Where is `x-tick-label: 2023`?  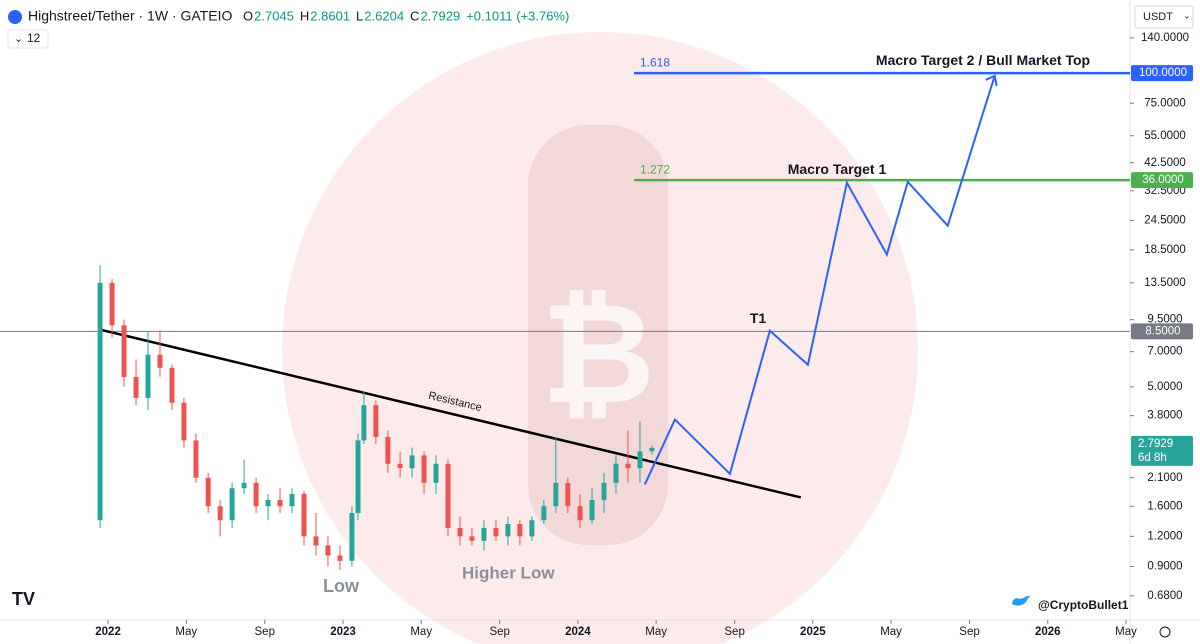 x-tick-label: 2023 is located at coordinates (343, 632).